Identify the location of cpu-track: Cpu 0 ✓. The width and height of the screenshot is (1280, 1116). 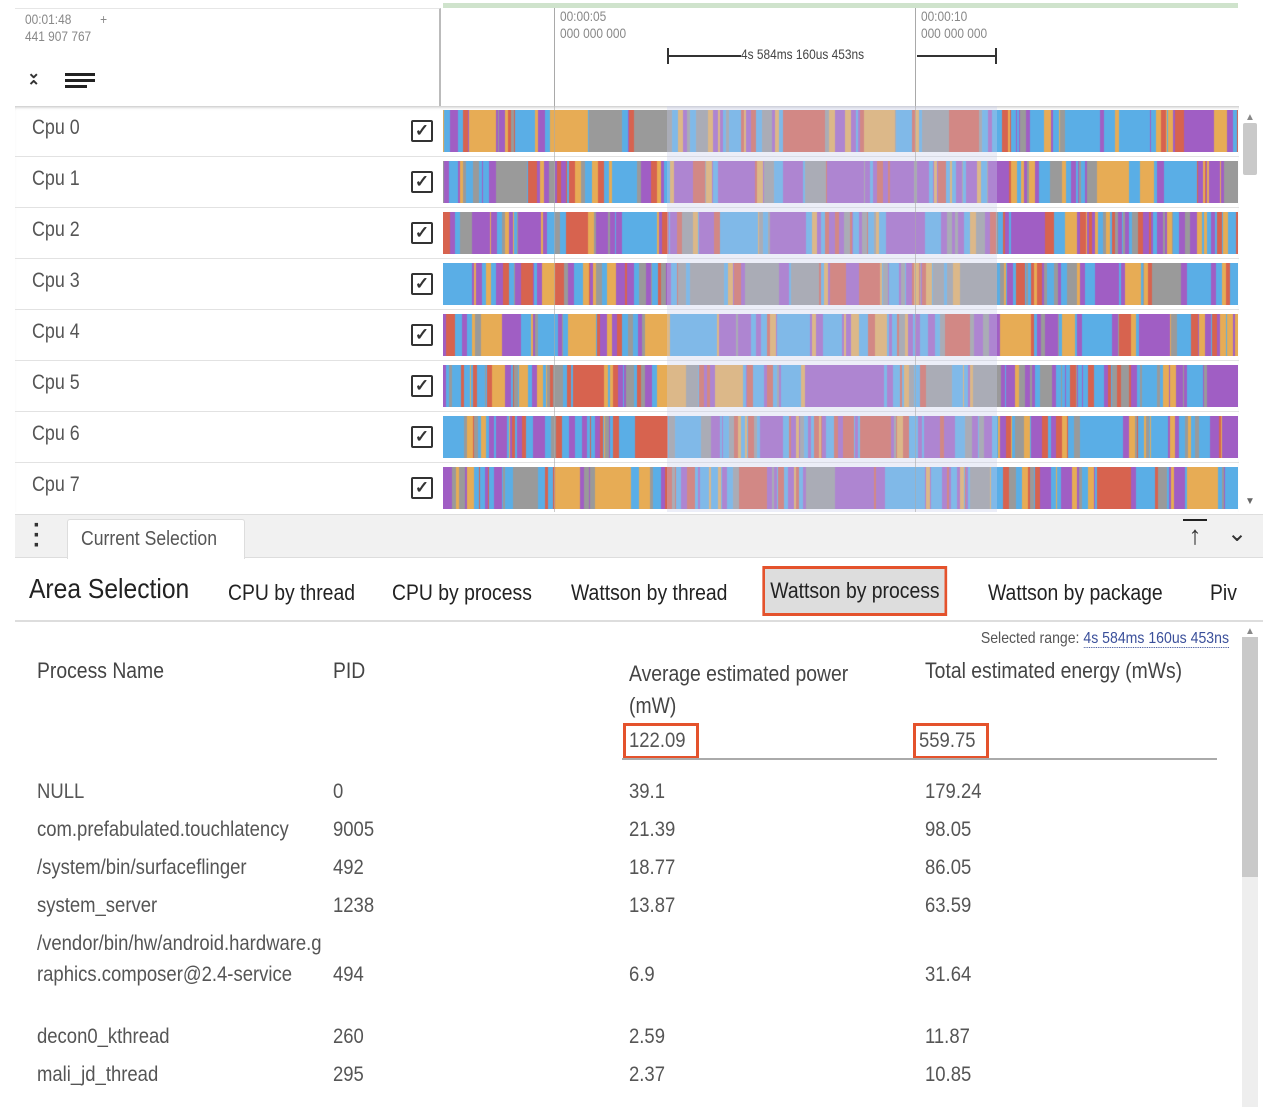
(627, 131).